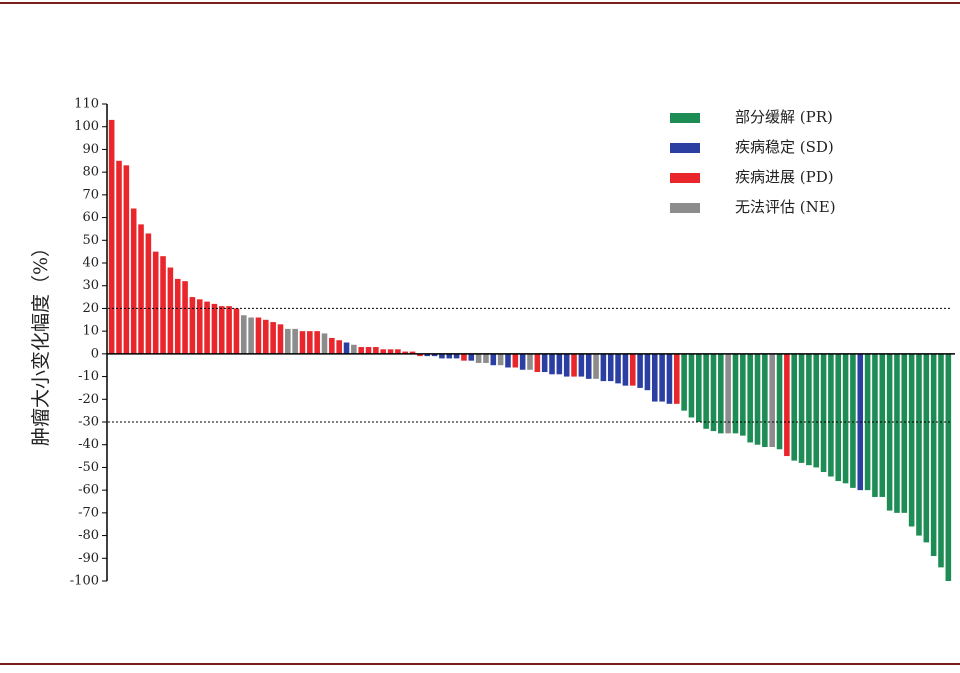  Describe the element at coordinates (88, 490) in the screenshot. I see `y-tick-label: -60` at that location.